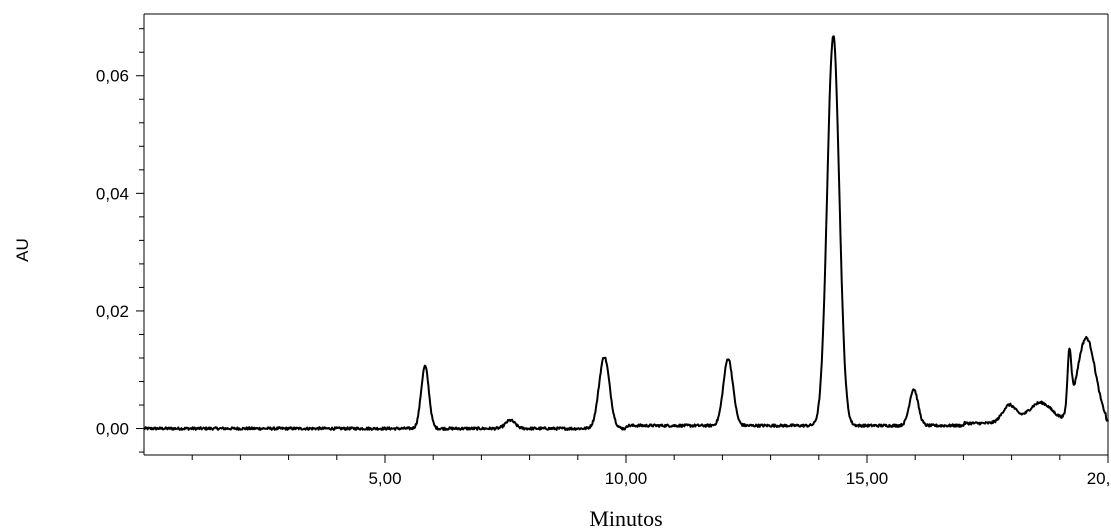 The height and width of the screenshot is (531, 1111). Describe the element at coordinates (384, 478) in the screenshot. I see `x-tick-label: 5,00` at that location.